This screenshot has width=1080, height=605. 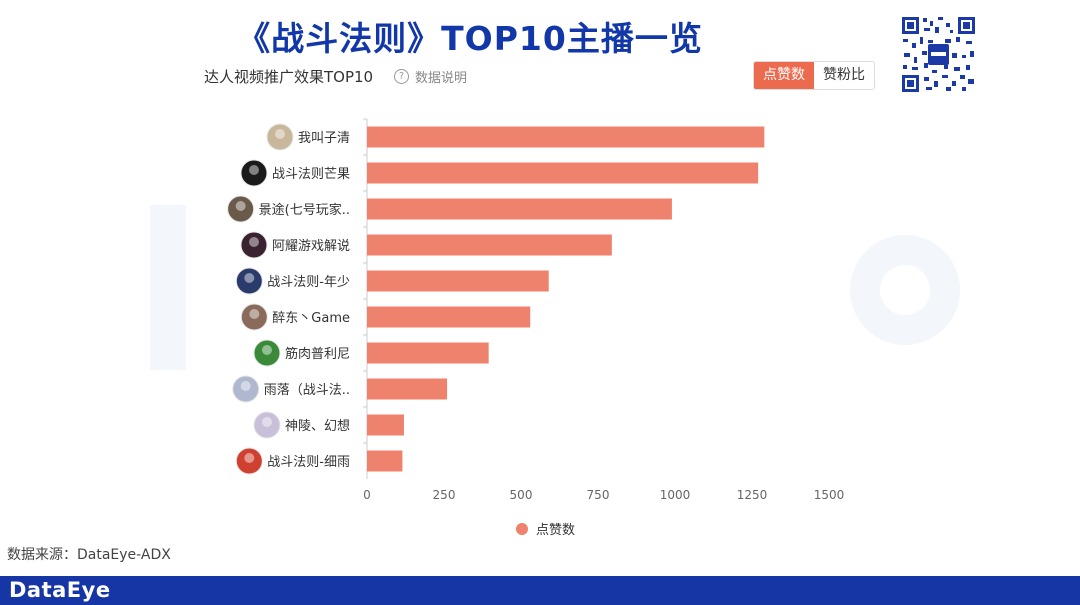 I want to click on x-tick-label: 0, so click(x=367, y=495).